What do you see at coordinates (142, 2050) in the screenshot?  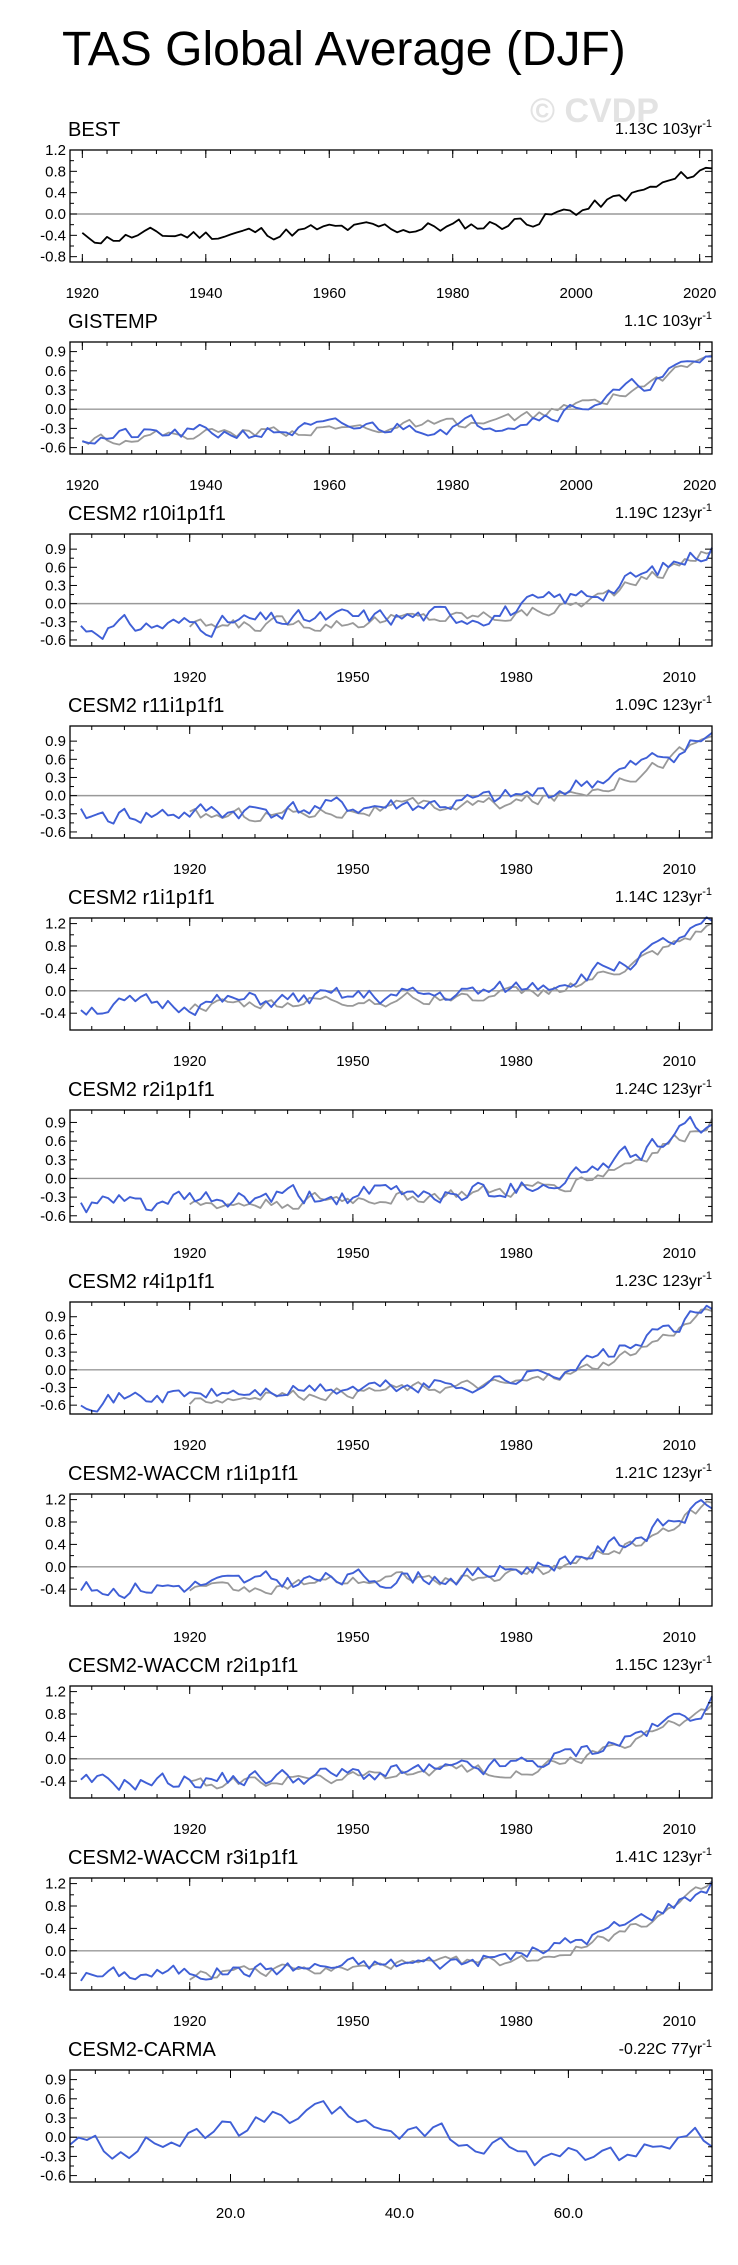 I see `chart-title: CESM2-CARMA` at bounding box center [142, 2050].